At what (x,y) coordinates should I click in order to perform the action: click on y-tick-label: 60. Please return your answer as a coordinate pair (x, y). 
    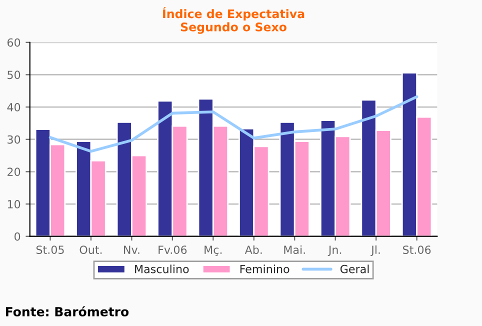
    Looking at the image, I should click on (13, 42).